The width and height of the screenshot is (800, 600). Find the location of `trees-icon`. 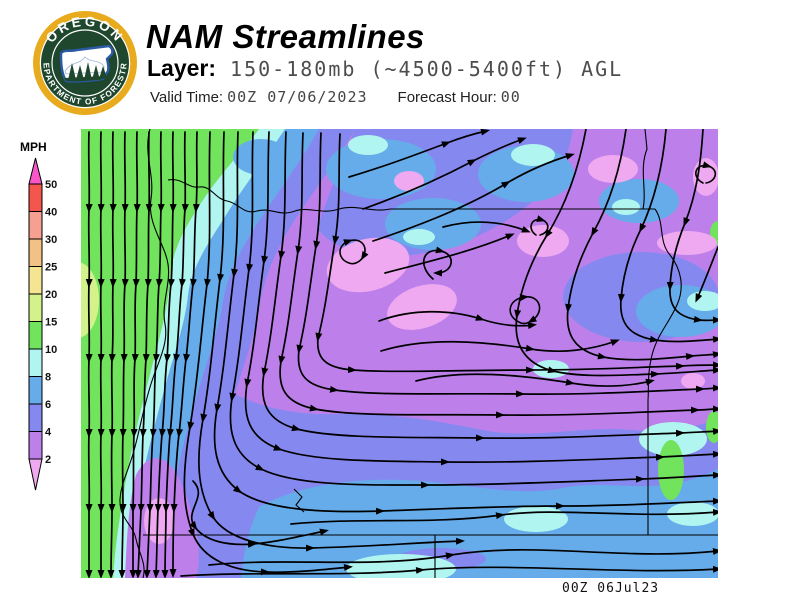

trees-icon is located at coordinates (87, 71).